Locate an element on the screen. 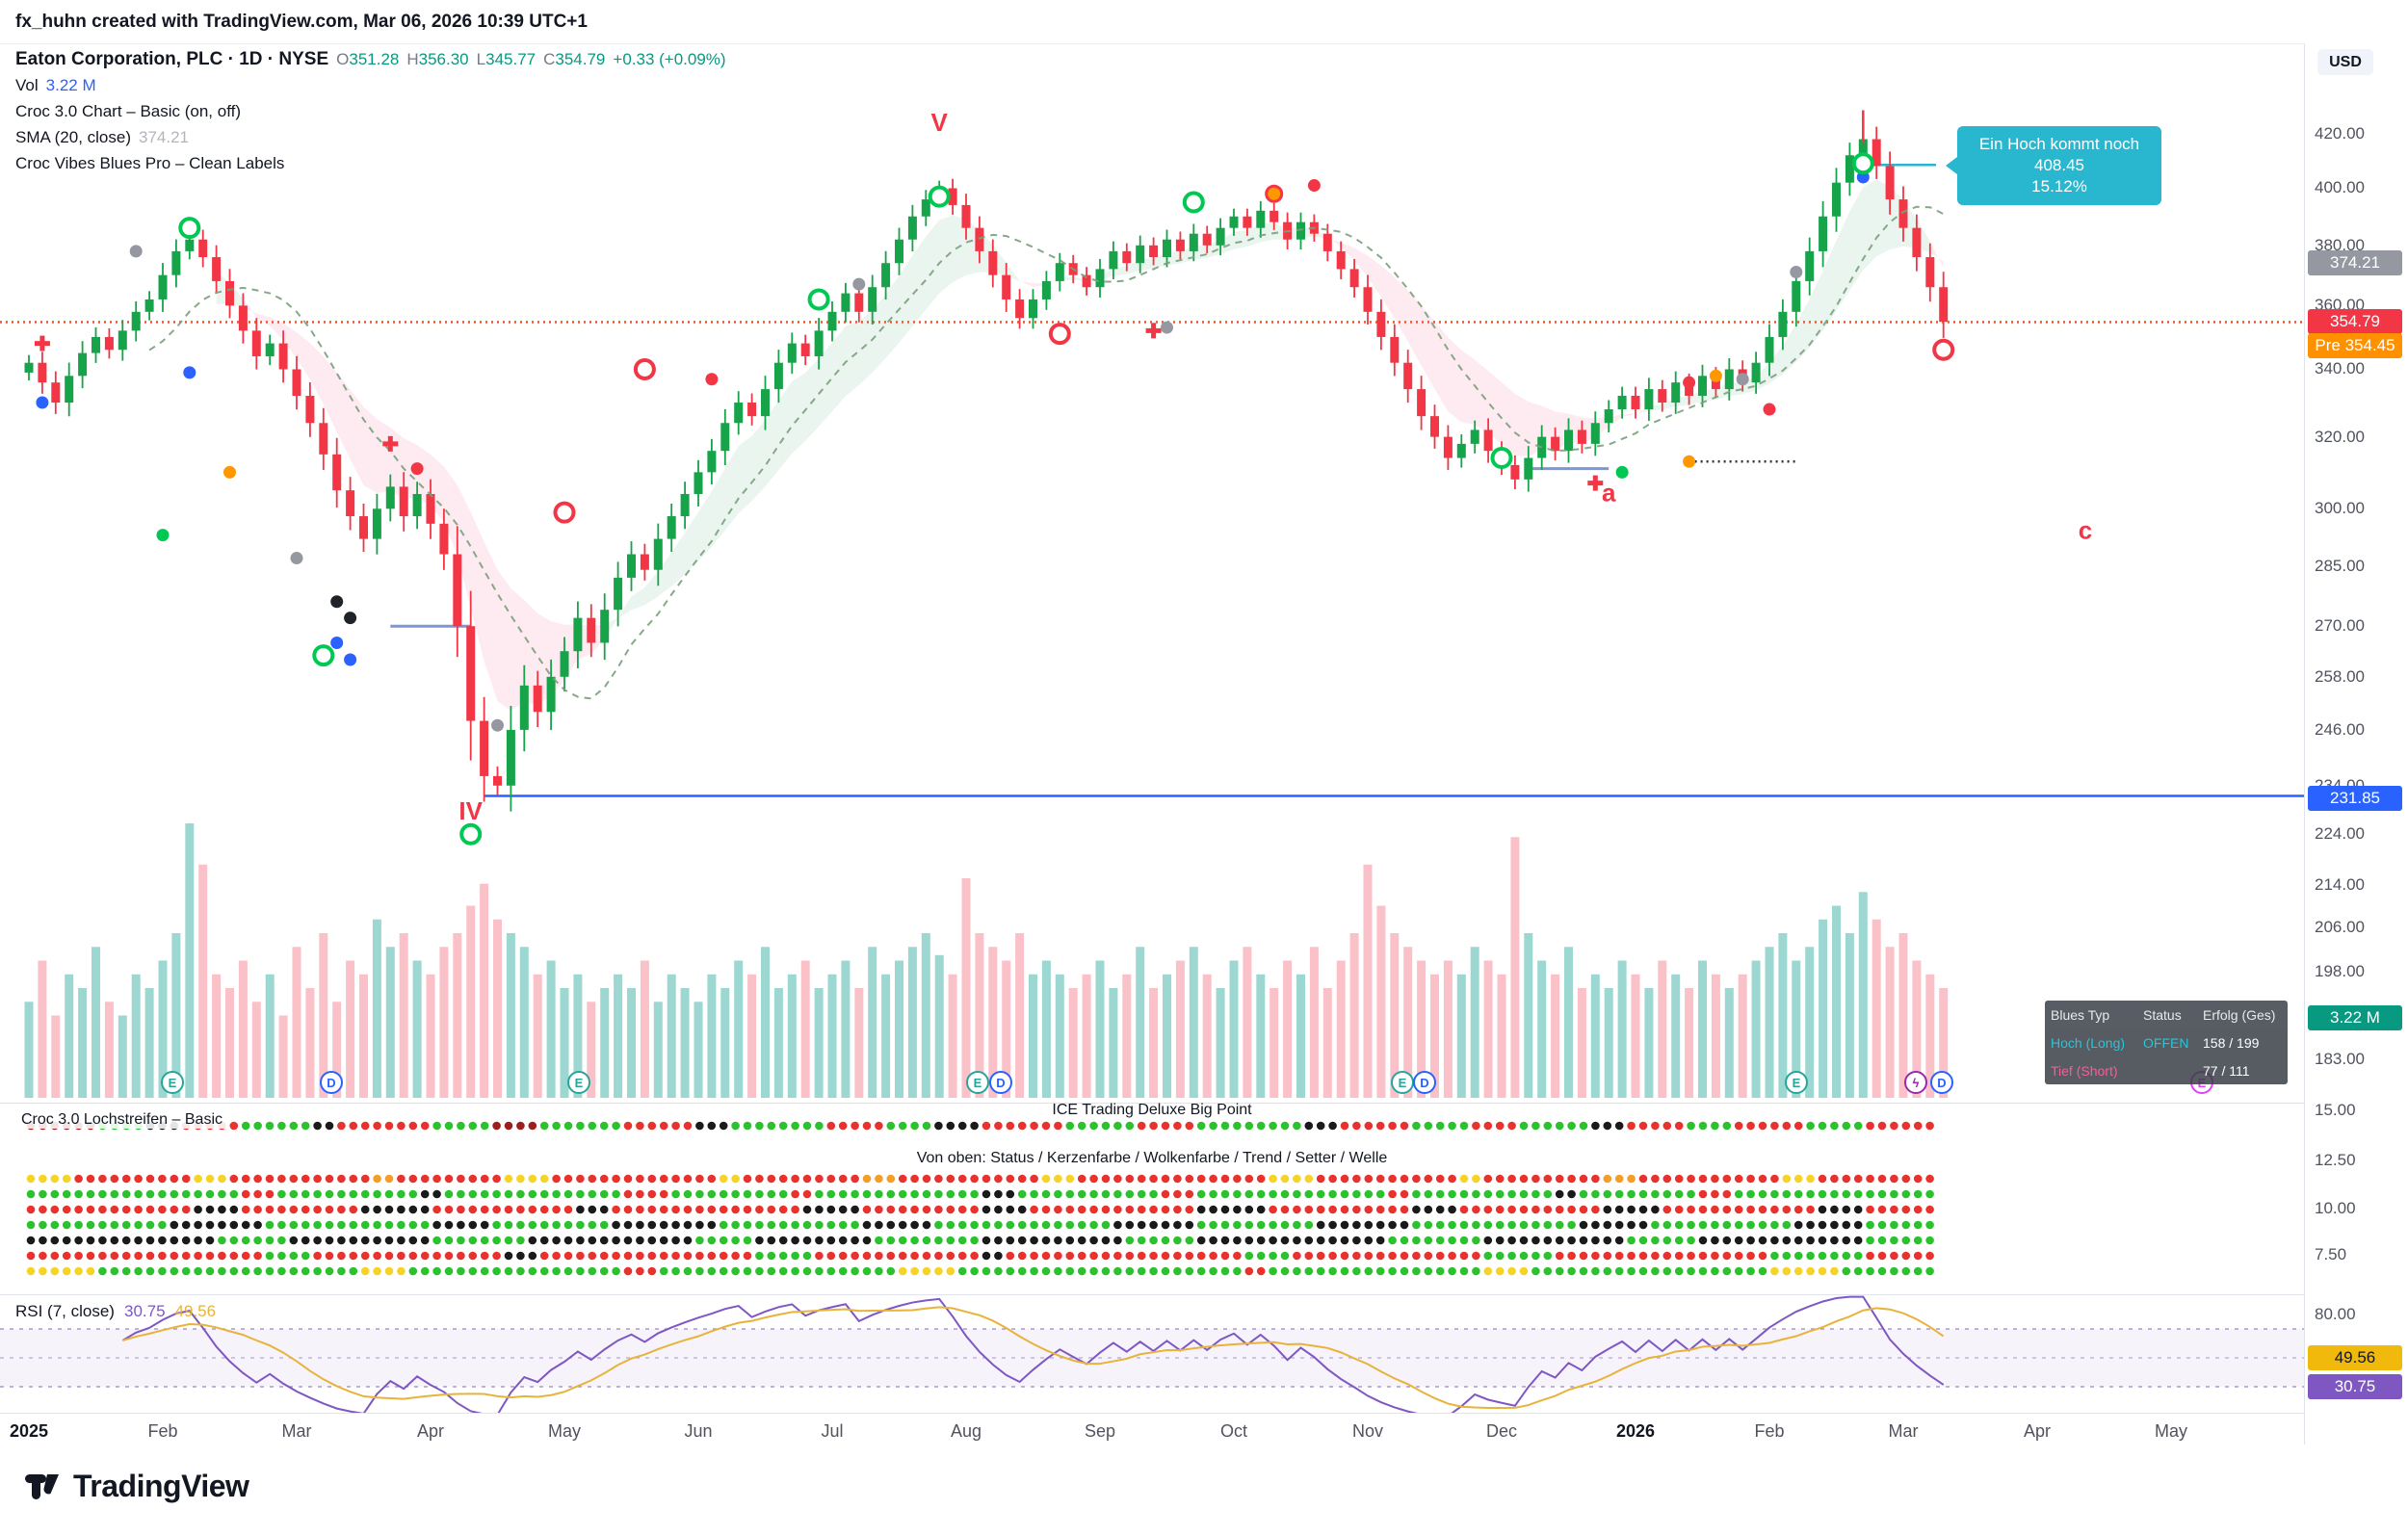 The image size is (2408, 1536). lochstreifen-label: Croc 3.0 Lochstreifen – Basic is located at coordinates (121, 1120).